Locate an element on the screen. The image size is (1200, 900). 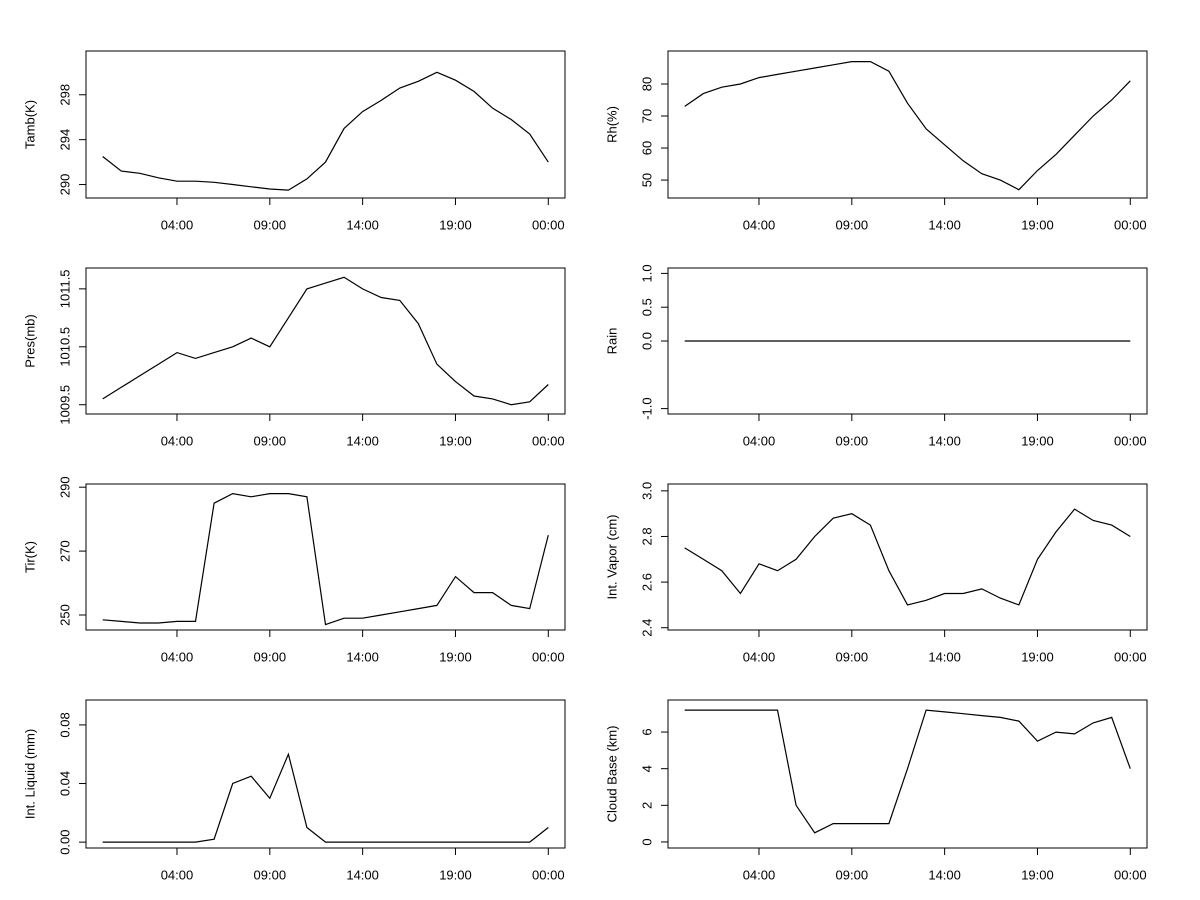
y-tick-label: 2.4 is located at coordinates (646, 628).